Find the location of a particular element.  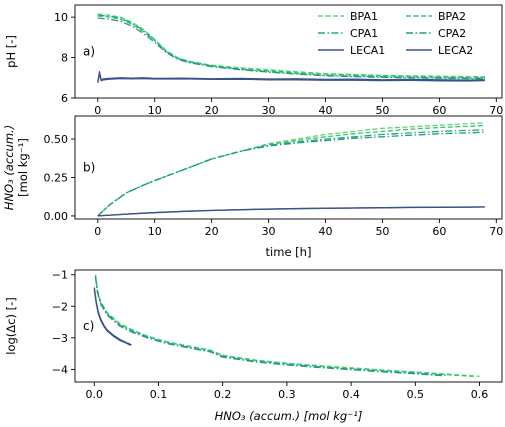

y-tick-label: 0.50 is located at coordinates (56, 139).